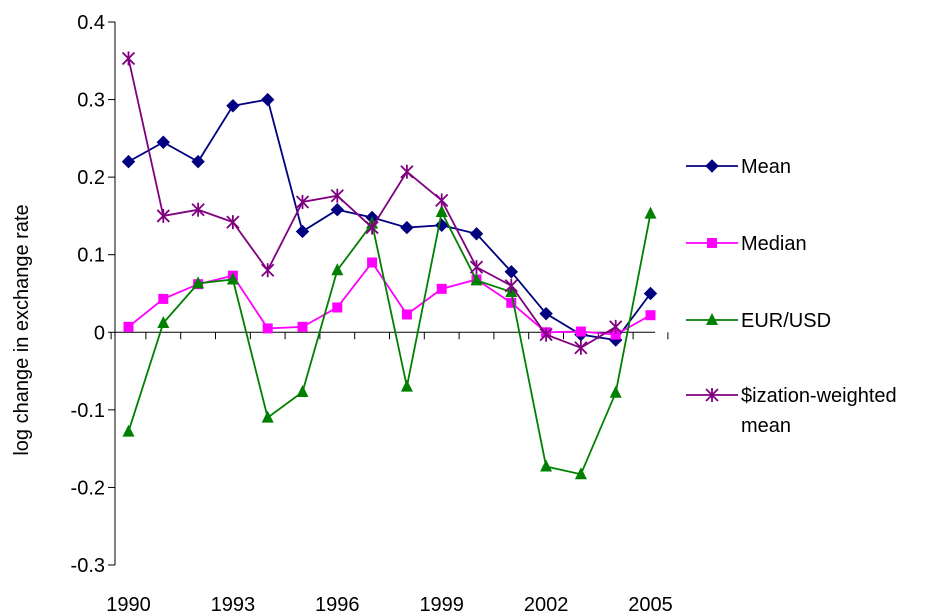 The height and width of the screenshot is (616, 948). I want to click on legend-label: Median, so click(774, 244).